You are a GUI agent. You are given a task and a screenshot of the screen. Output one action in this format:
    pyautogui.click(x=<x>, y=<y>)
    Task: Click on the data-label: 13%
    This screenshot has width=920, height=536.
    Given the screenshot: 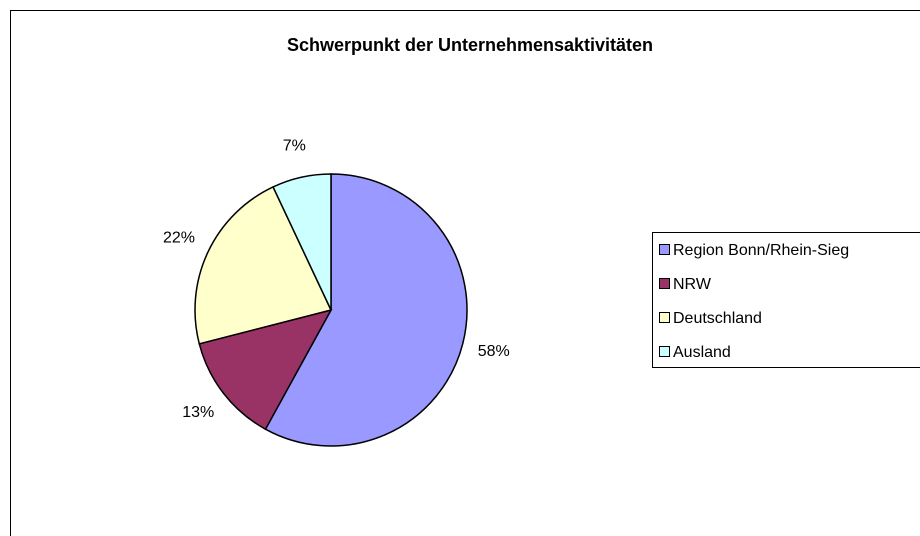 What is the action you would take?
    pyautogui.click(x=198, y=412)
    